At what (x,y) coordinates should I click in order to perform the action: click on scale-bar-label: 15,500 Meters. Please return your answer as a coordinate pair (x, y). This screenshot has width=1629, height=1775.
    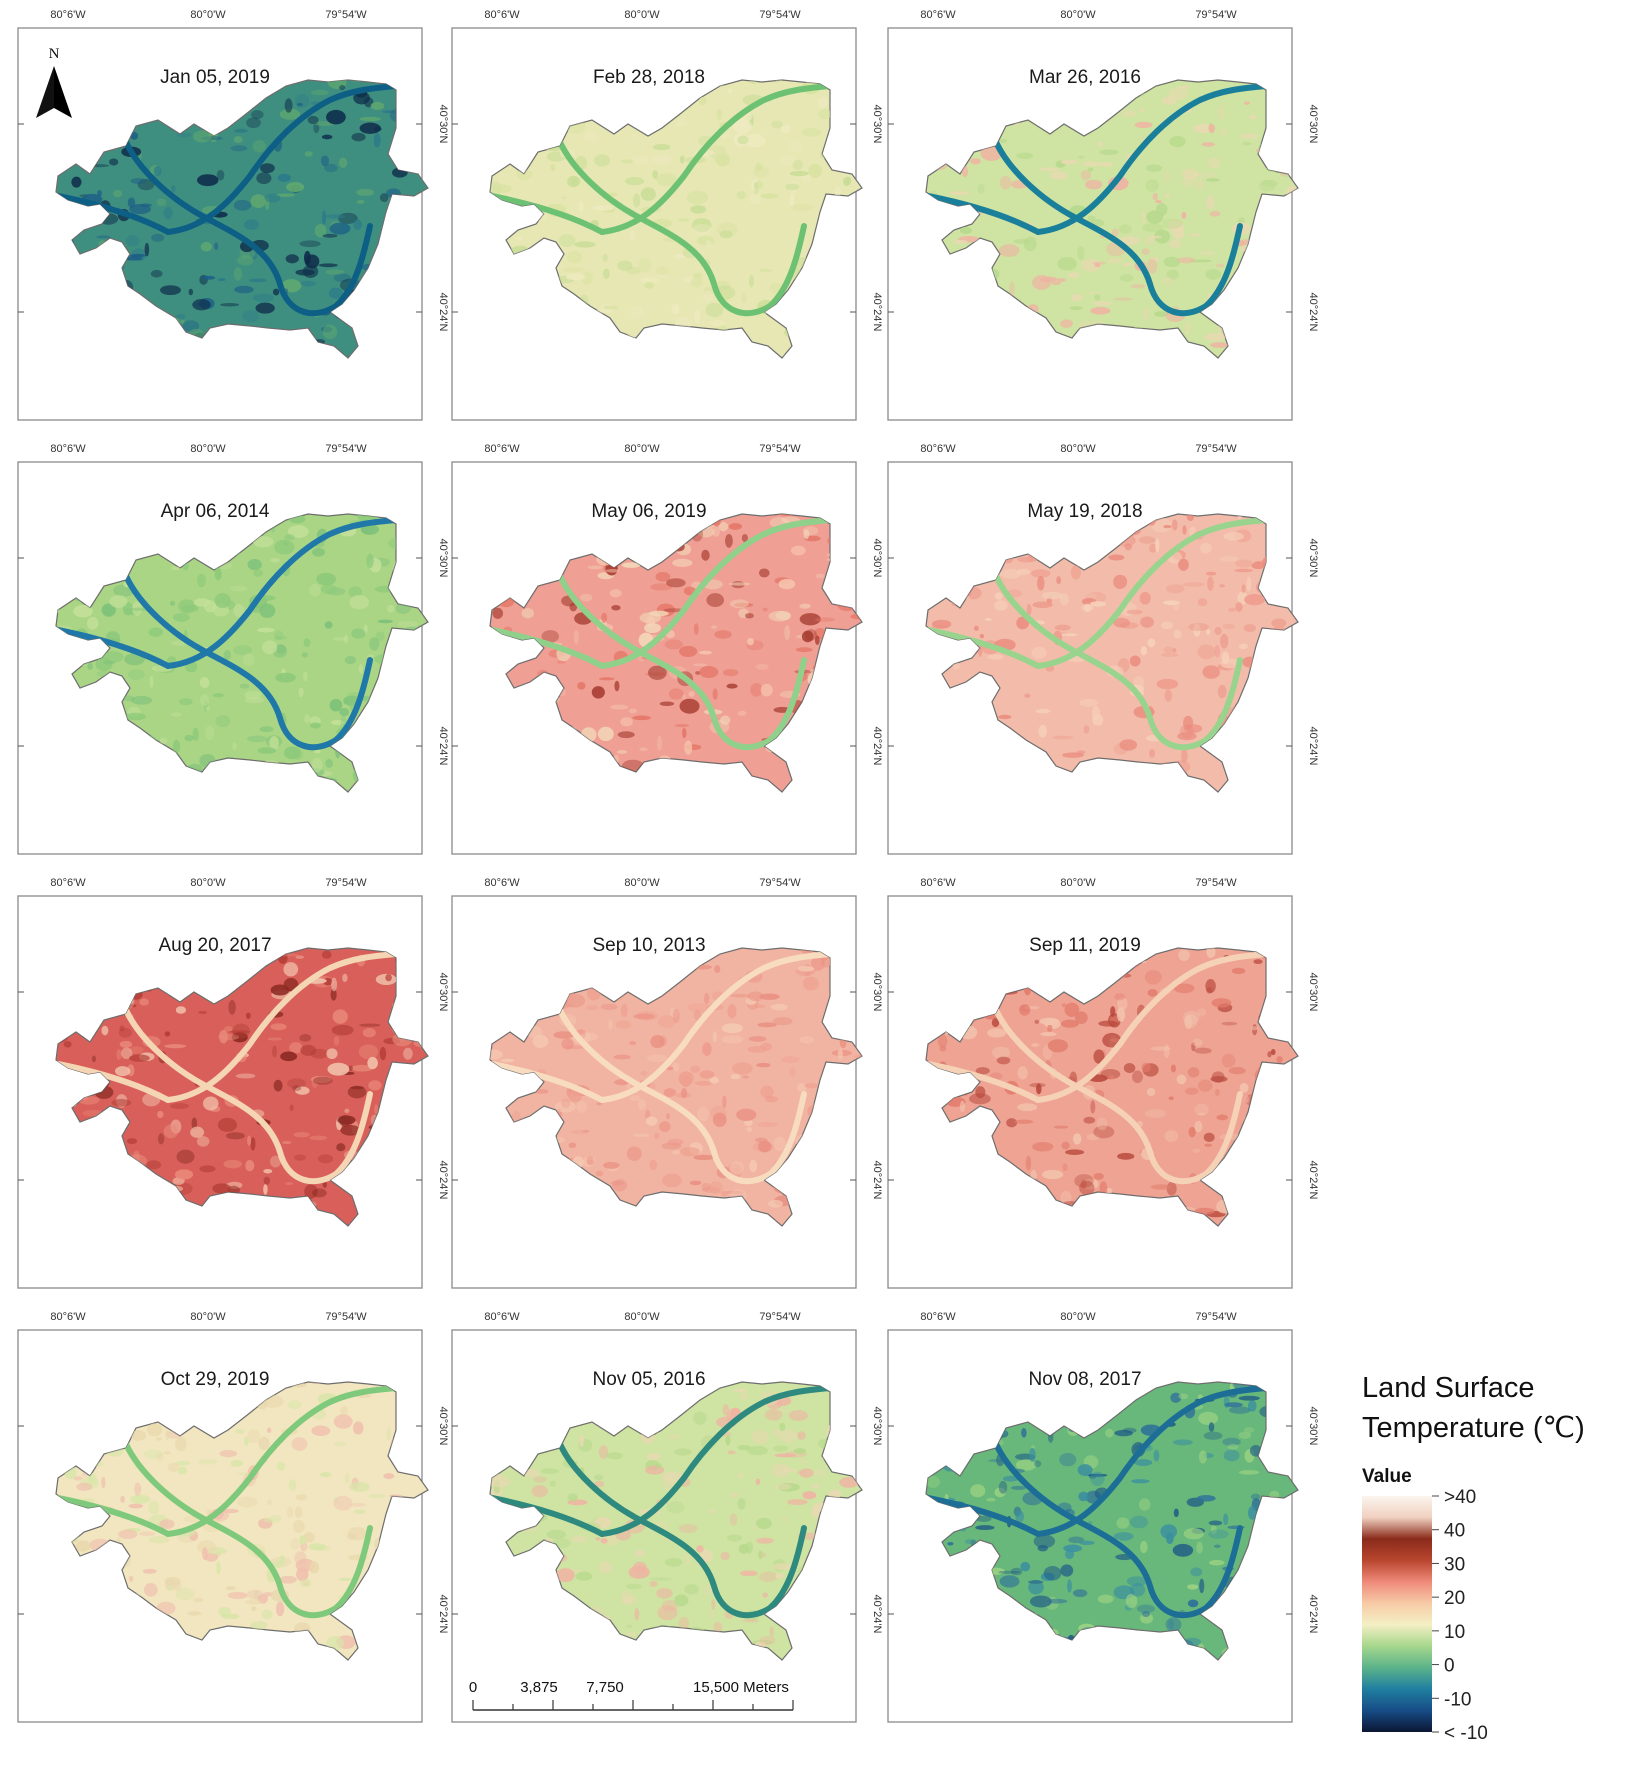
    Looking at the image, I should click on (741, 1687).